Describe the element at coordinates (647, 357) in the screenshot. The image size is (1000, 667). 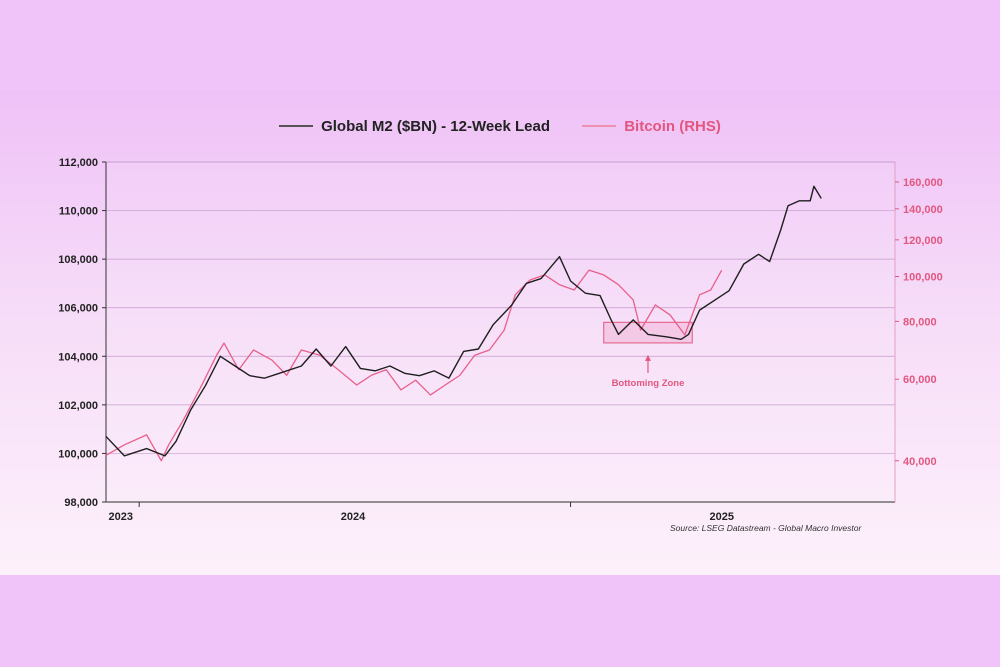
I see `annotation-arrowhead-icon` at that location.